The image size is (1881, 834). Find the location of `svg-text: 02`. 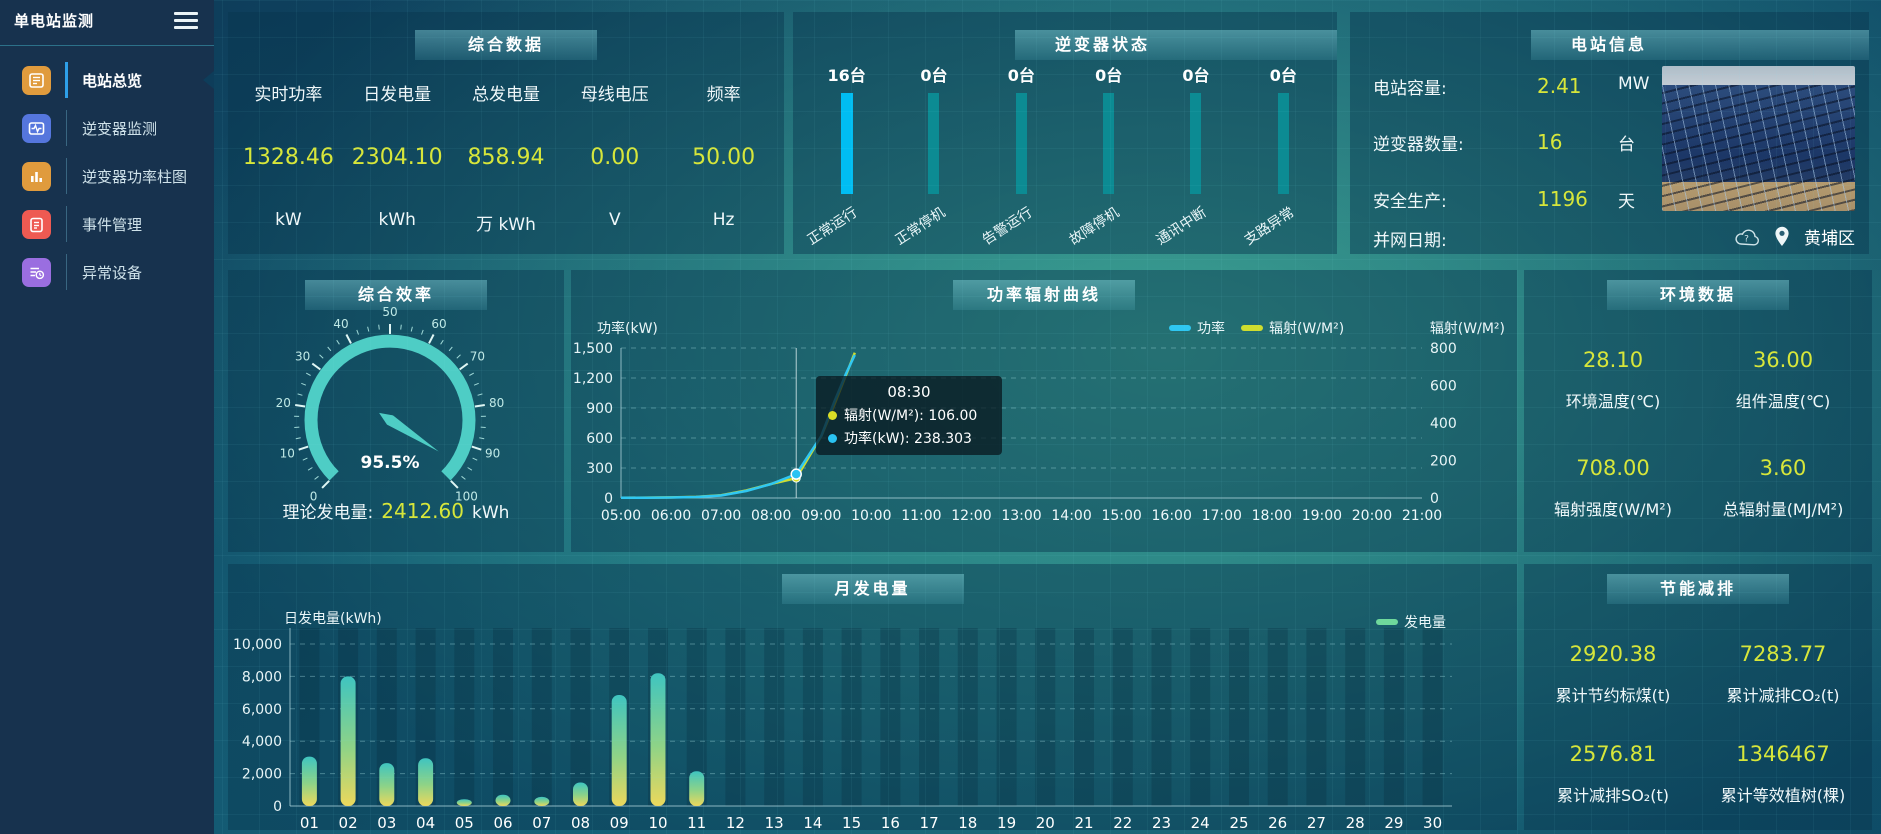

svg-text: 02 is located at coordinates (348, 822).